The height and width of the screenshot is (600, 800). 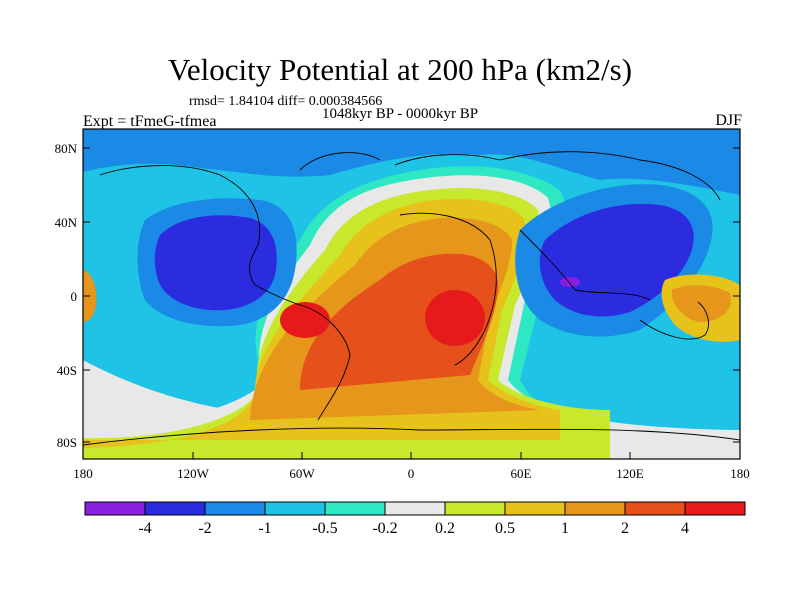 What do you see at coordinates (66, 370) in the screenshot?
I see `lat-tick-label: 40S` at bounding box center [66, 370].